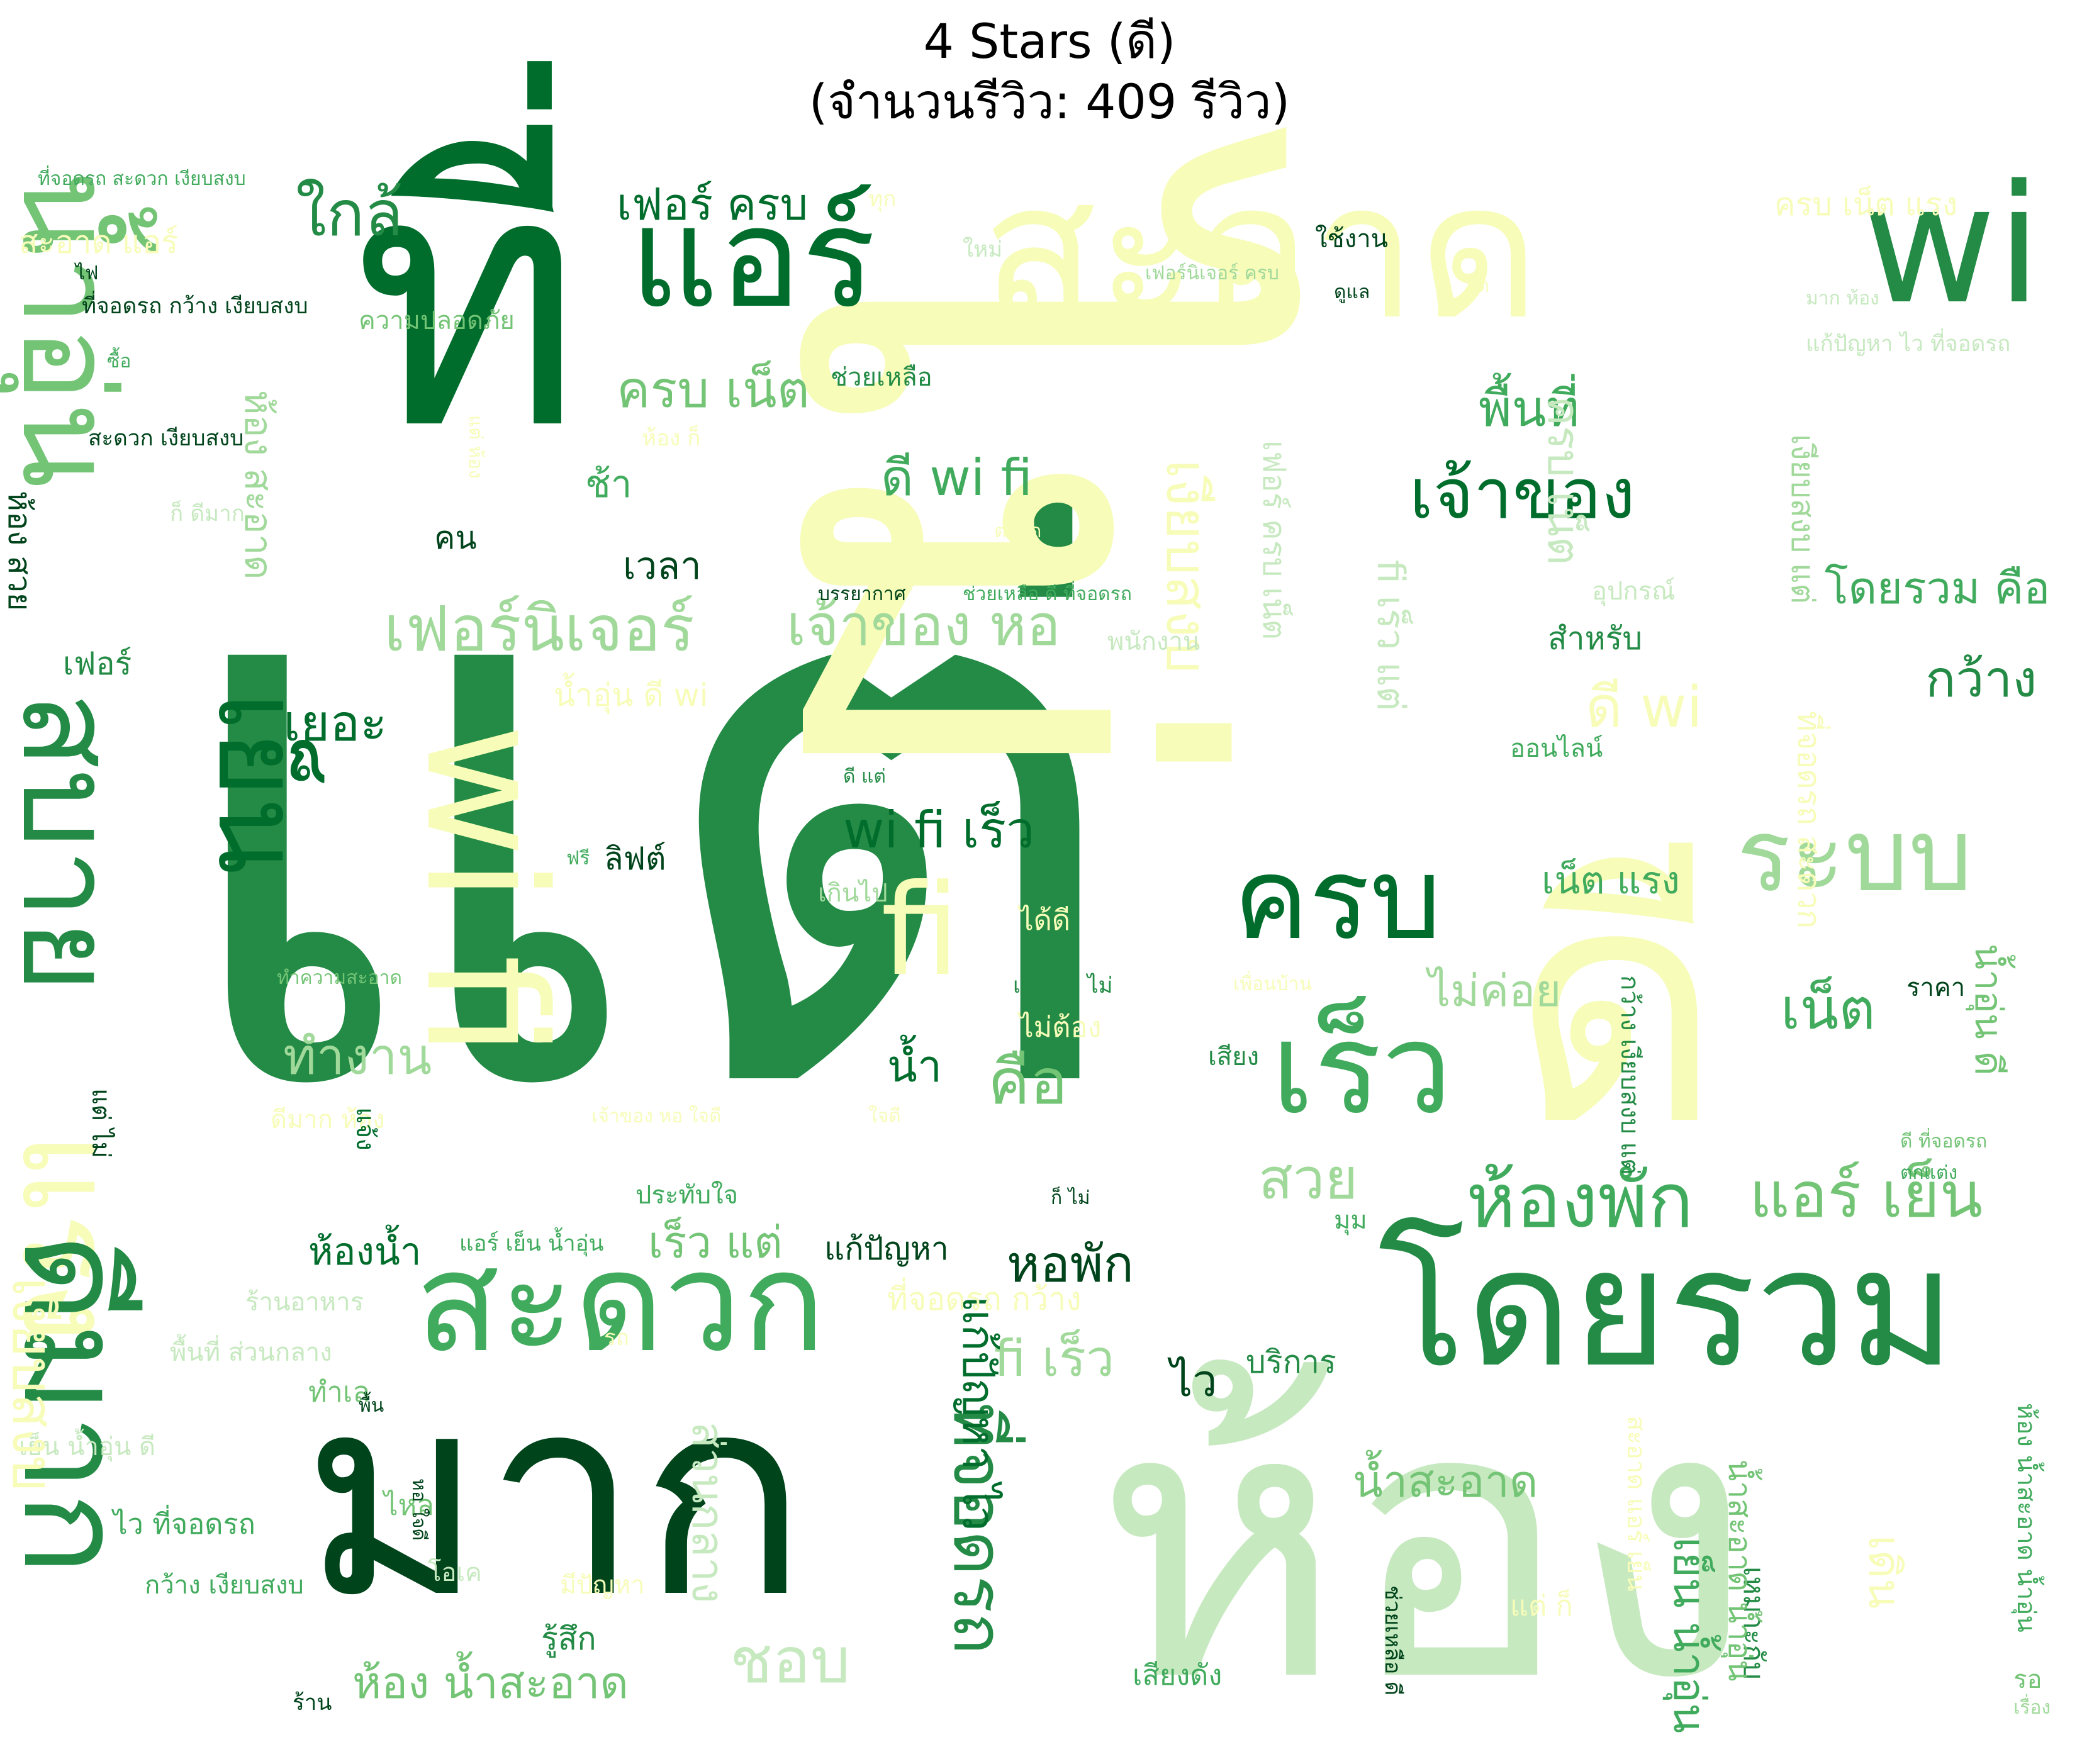 This screenshot has height=1764, width=2099. What do you see at coordinates (312, 1703) in the screenshot?
I see `cloud-word: ร้าน` at bounding box center [312, 1703].